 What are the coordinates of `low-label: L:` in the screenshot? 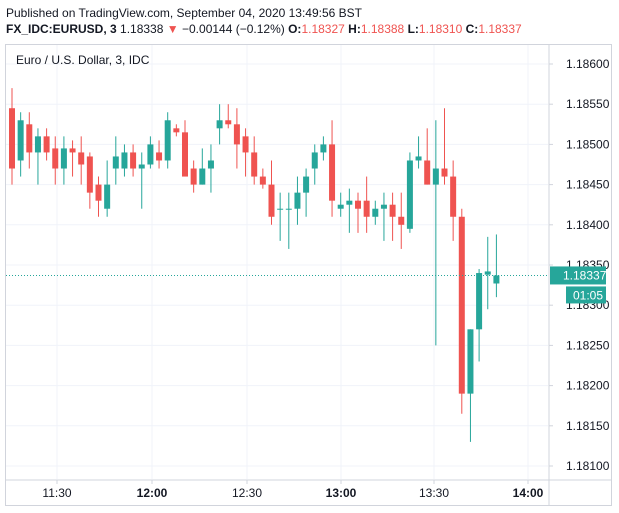 It's located at (413, 29).